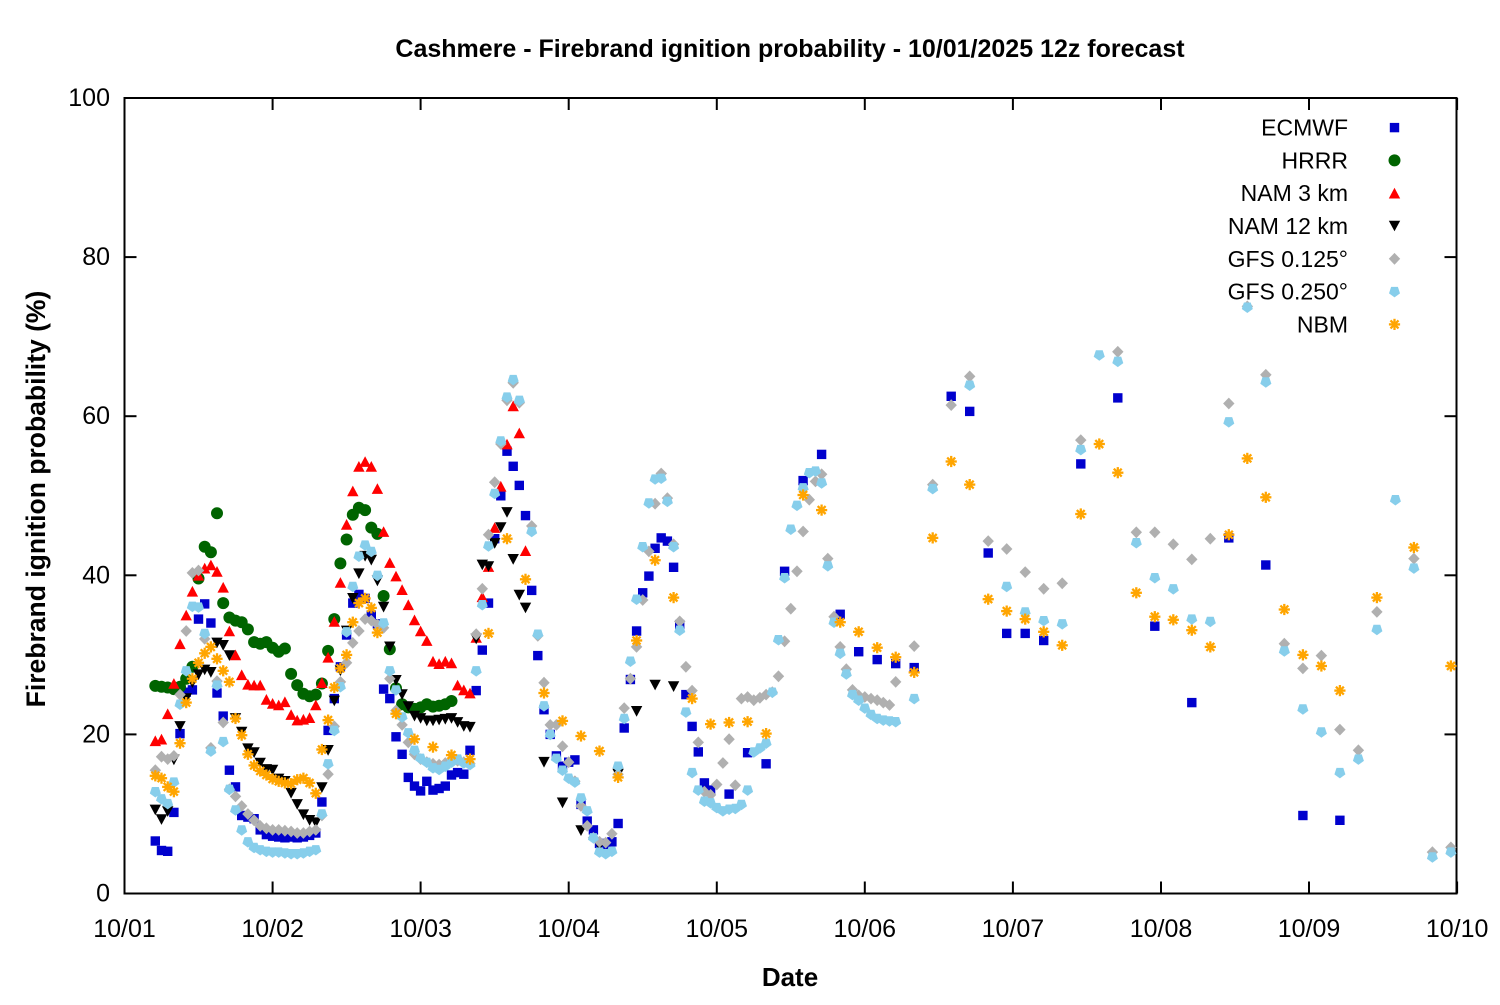  I want to click on svg-text: 60, so click(96, 416).